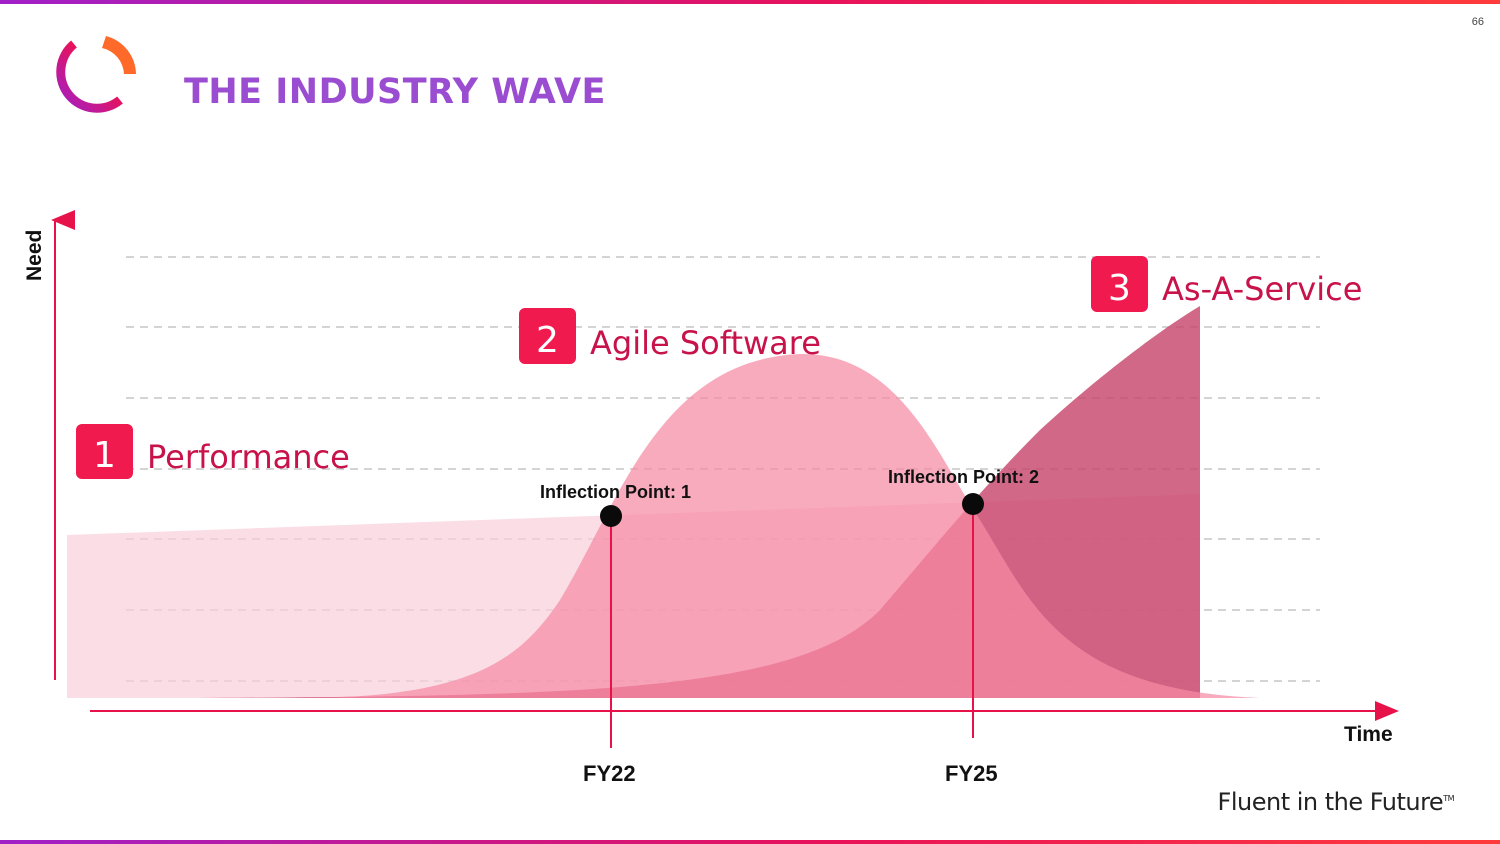 This screenshot has height=844, width=1500. What do you see at coordinates (1448, 798) in the screenshot?
I see `trademark-mark: TM` at bounding box center [1448, 798].